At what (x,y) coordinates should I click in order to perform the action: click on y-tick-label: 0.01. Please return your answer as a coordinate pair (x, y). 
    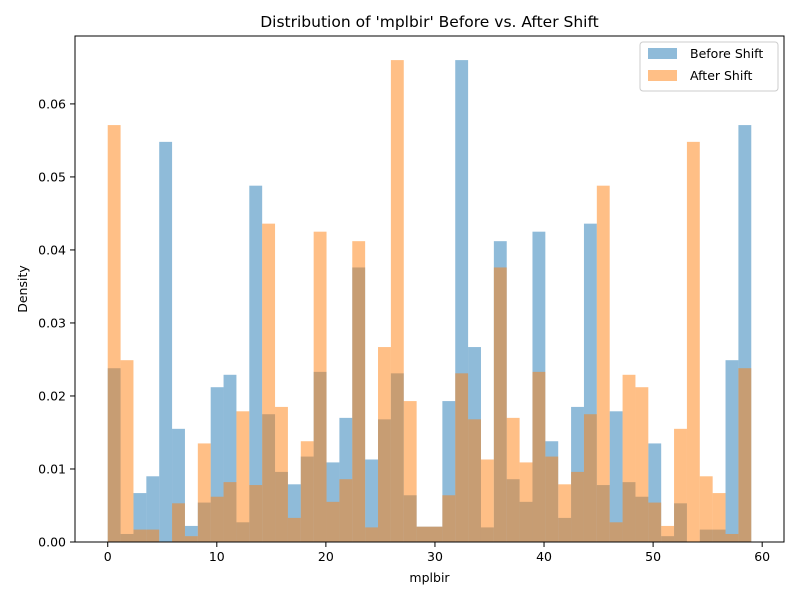
    Looking at the image, I should click on (52, 468).